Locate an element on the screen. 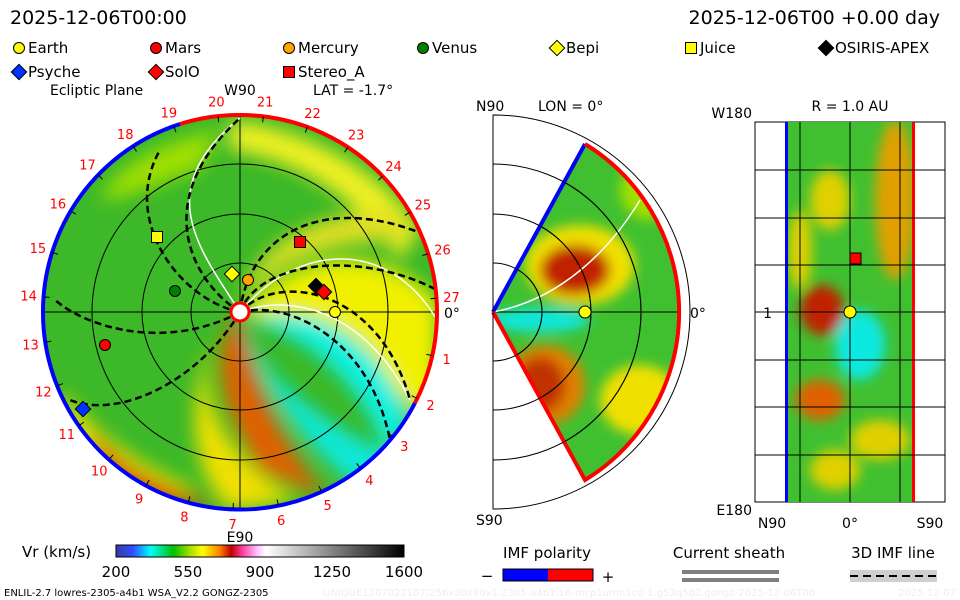  colorbar-tick: 200 is located at coordinates (116, 572).